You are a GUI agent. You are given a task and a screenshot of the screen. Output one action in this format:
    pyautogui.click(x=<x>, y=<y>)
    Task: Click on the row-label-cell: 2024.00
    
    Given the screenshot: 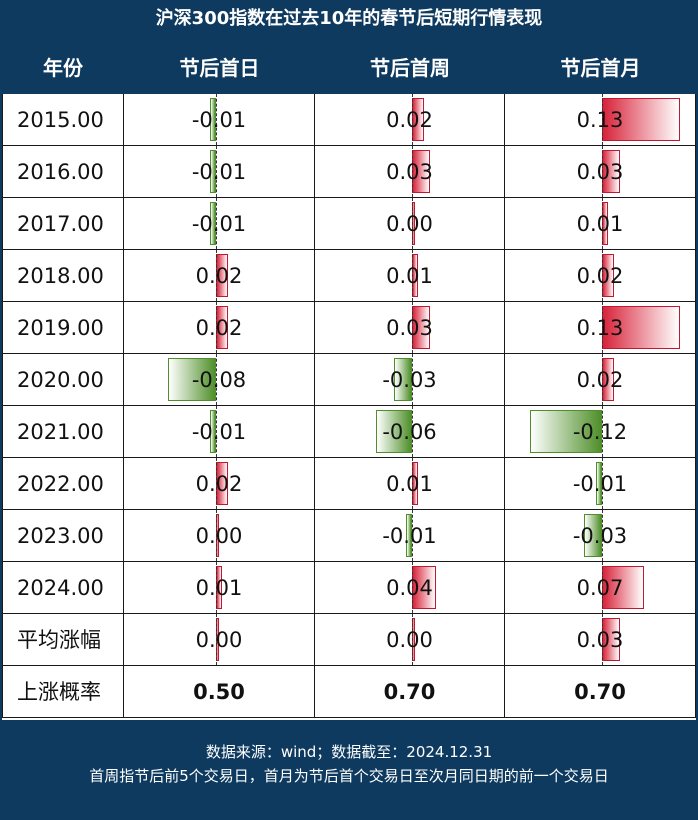 What is the action you would take?
    pyautogui.click(x=63, y=588)
    